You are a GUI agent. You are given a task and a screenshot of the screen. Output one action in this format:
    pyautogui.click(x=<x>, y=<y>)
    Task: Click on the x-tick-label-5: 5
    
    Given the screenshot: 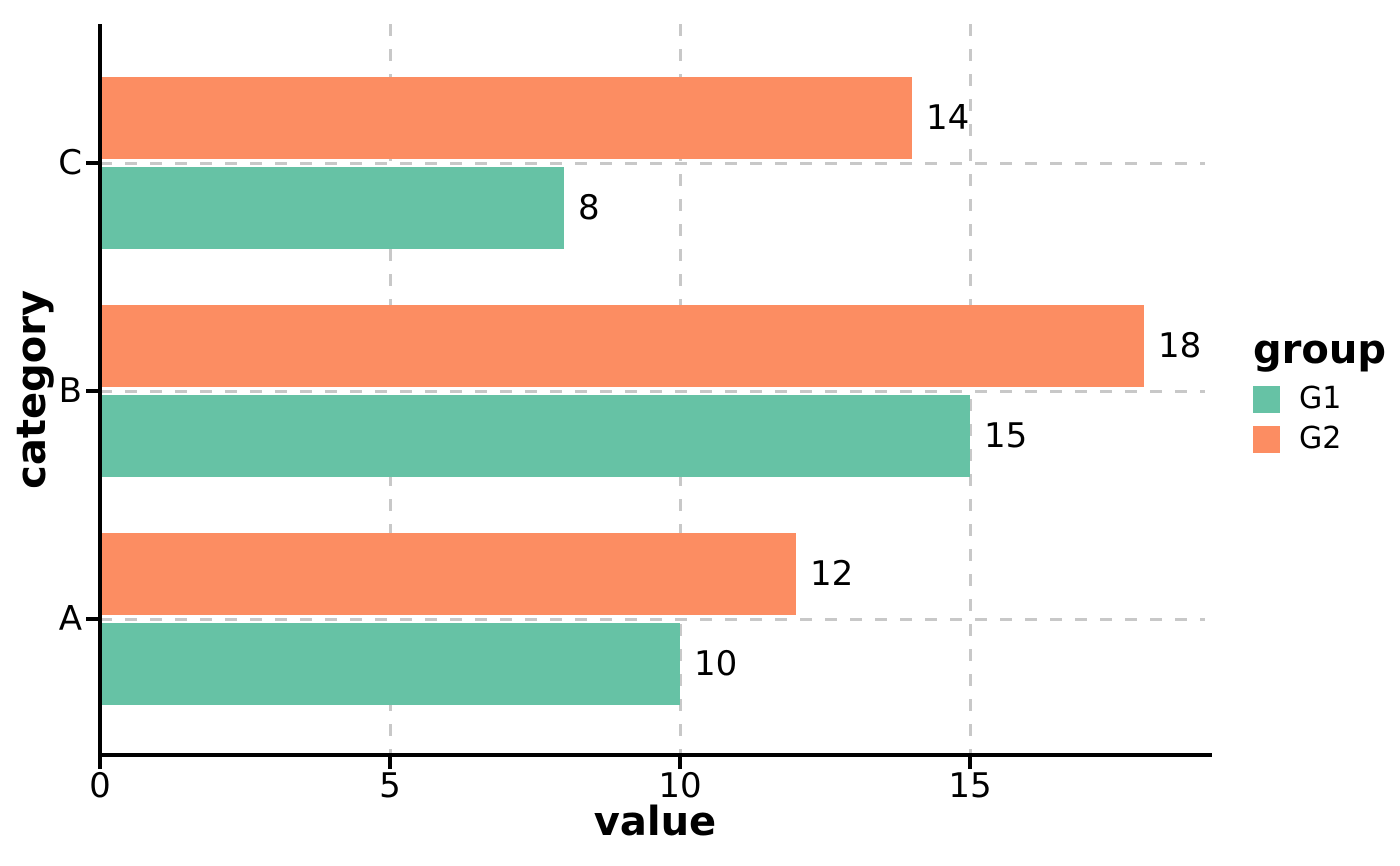 What is the action you would take?
    pyautogui.click(x=390, y=786)
    